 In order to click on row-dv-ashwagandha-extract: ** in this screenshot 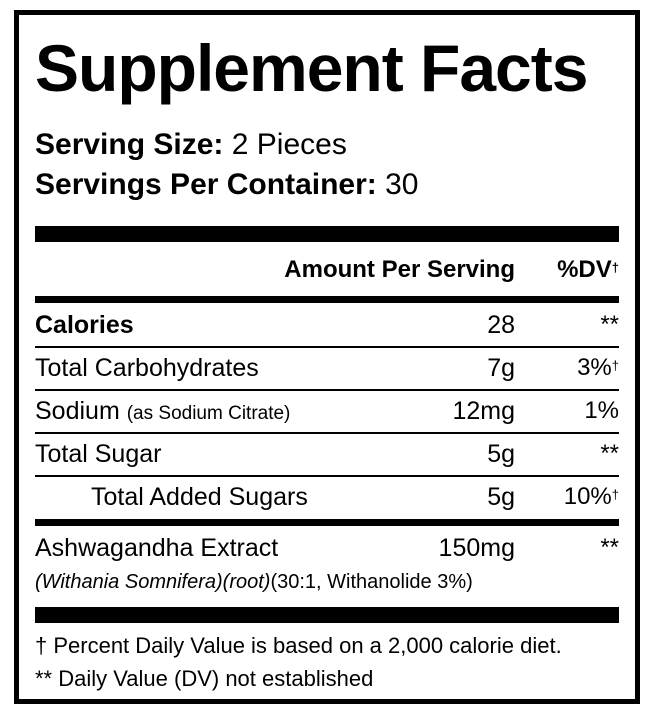, I will do `click(609, 547)`.